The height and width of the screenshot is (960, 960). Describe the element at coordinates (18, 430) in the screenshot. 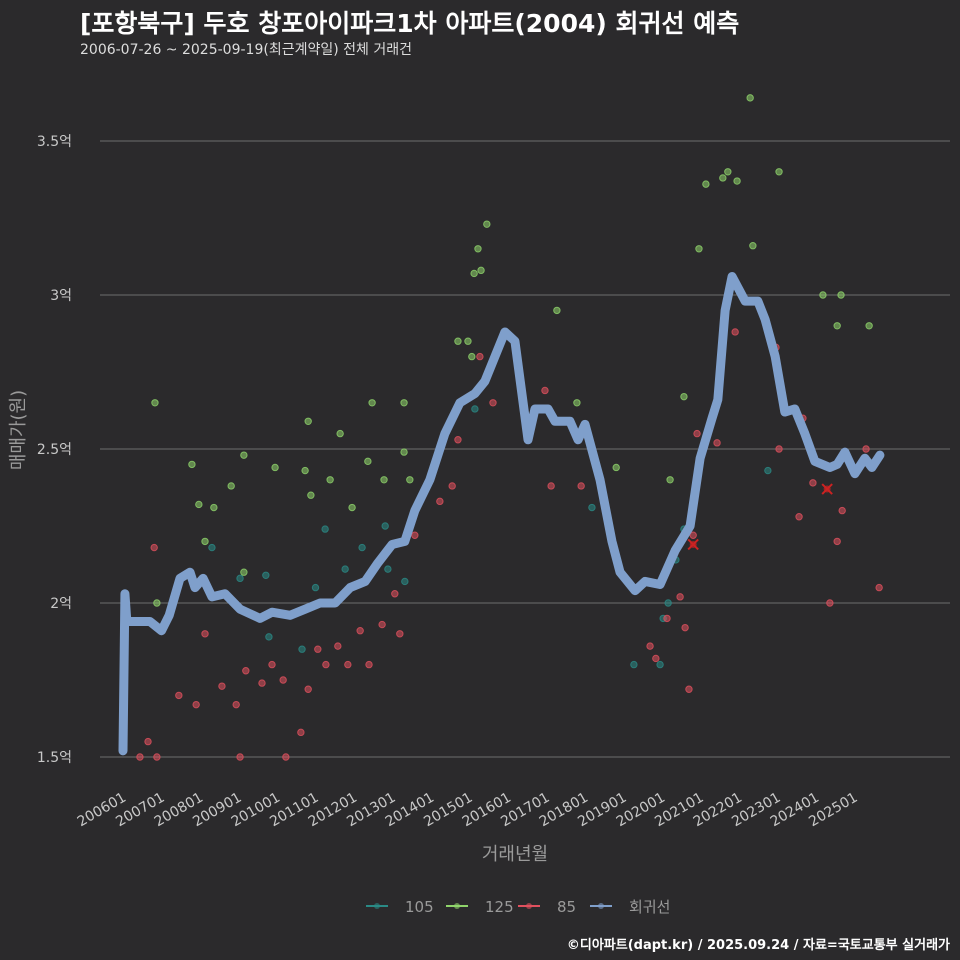

I see `y-axis-label: 매매가(원)` at that location.